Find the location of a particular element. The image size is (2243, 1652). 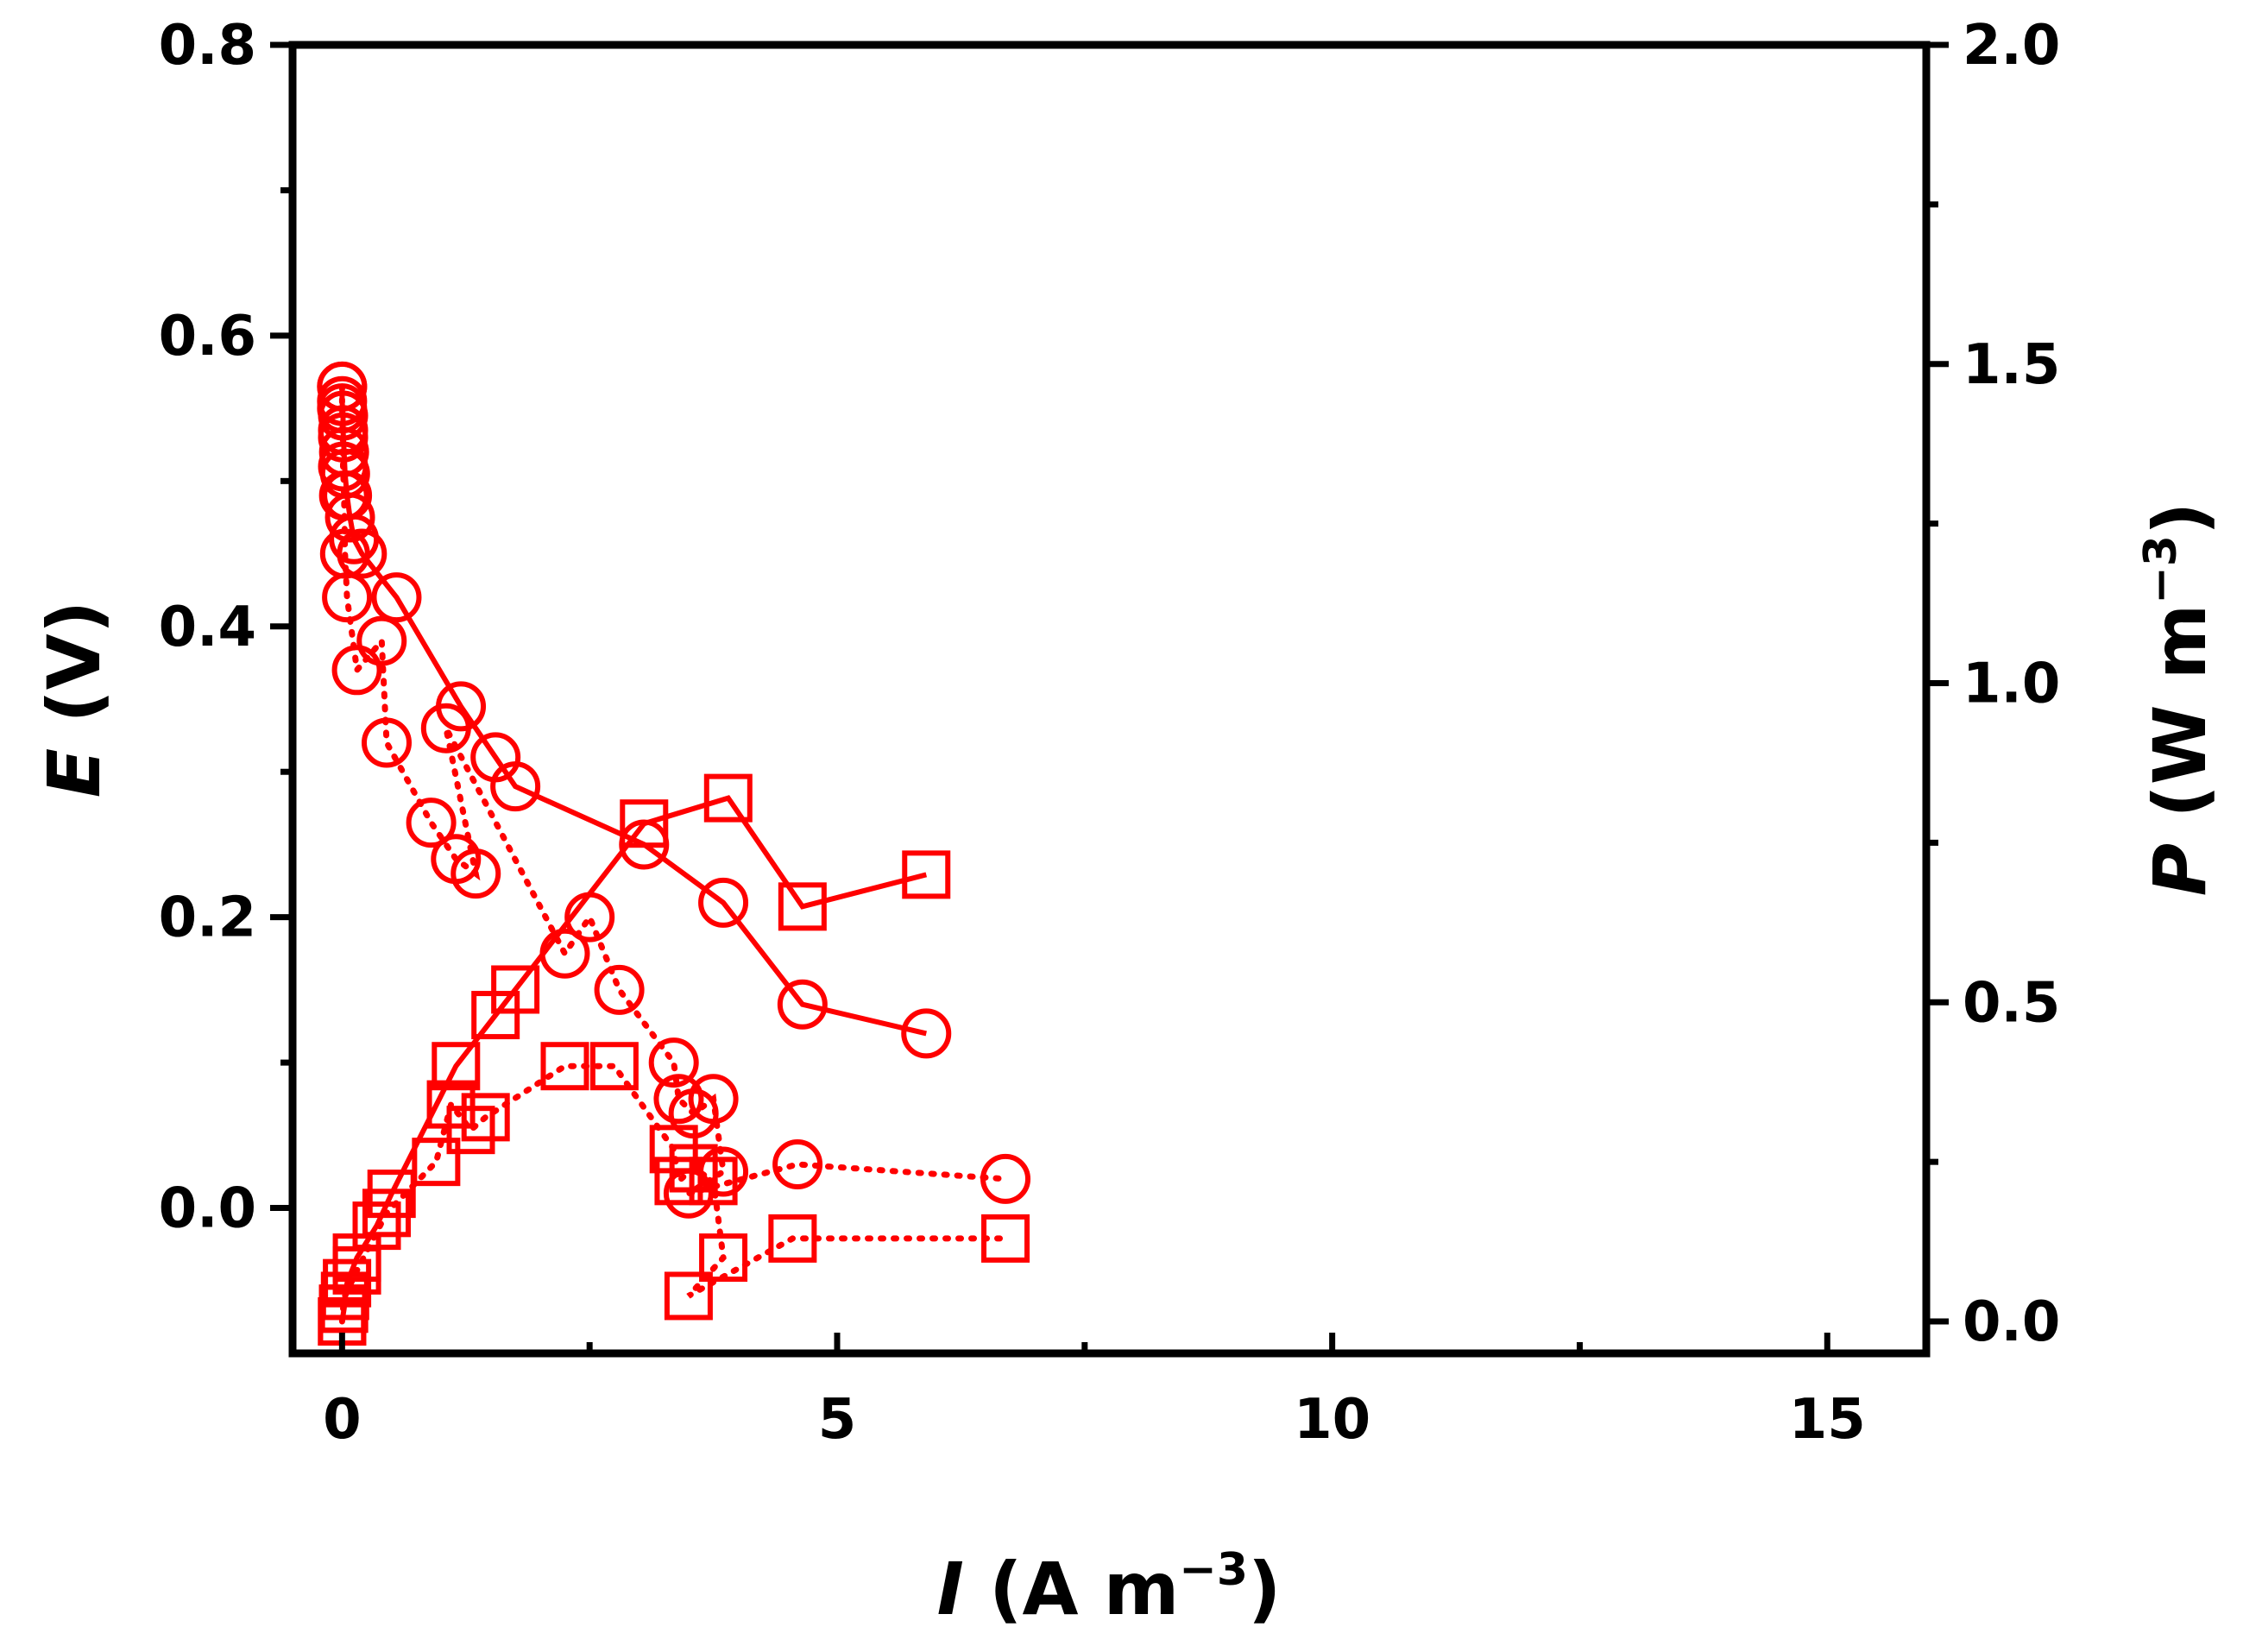

x-axis-title: I (A m−3) is located at coordinates (1109, 1587).